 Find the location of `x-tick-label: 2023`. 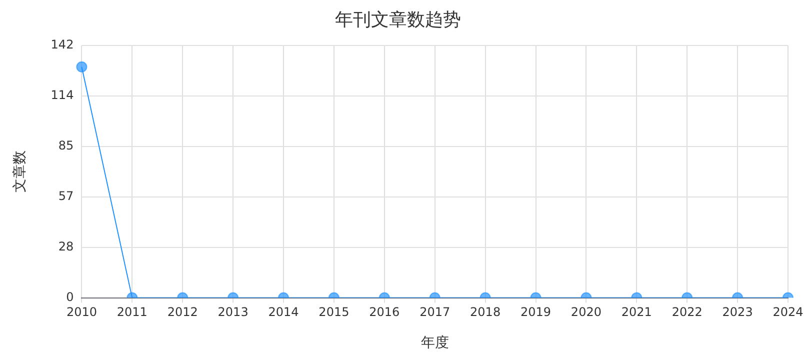

x-tick-label: 2023 is located at coordinates (737, 312).